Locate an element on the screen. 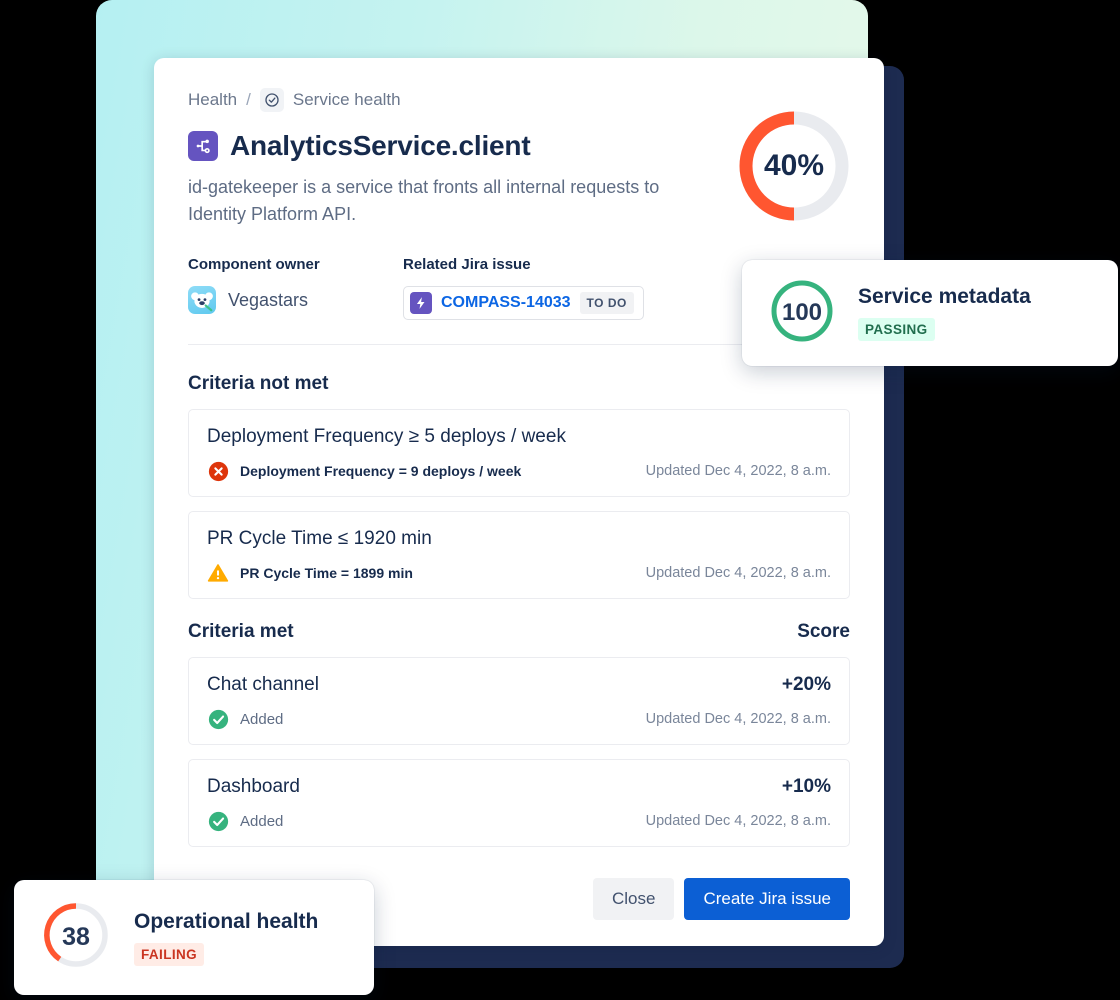 The image size is (1120, 1000). service-metadata-title: Service metadata is located at coordinates (944, 296).